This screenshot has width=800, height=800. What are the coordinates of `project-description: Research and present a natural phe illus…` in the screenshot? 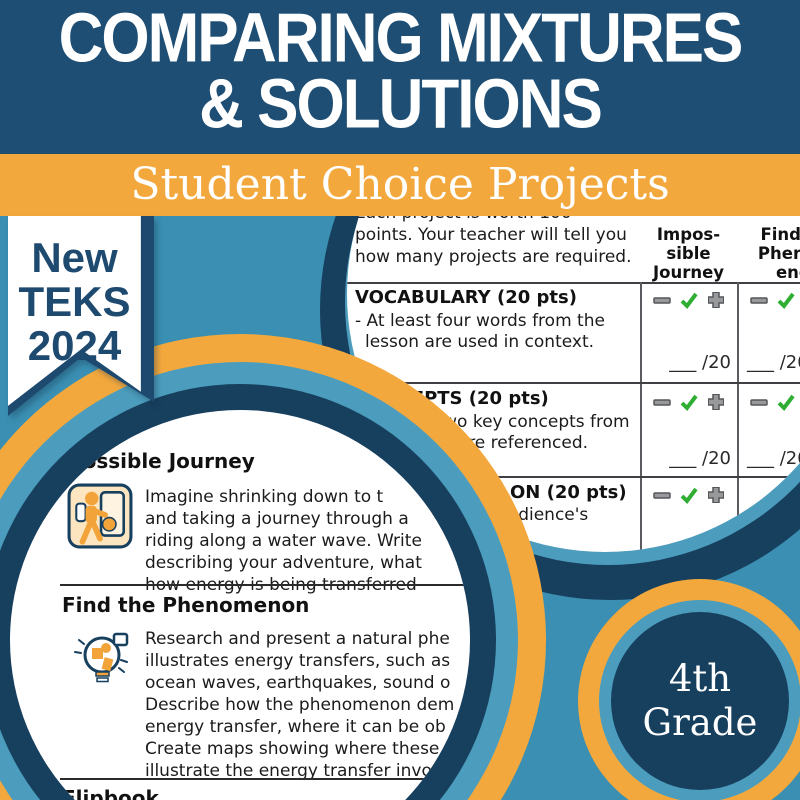 It's located at (300, 705).